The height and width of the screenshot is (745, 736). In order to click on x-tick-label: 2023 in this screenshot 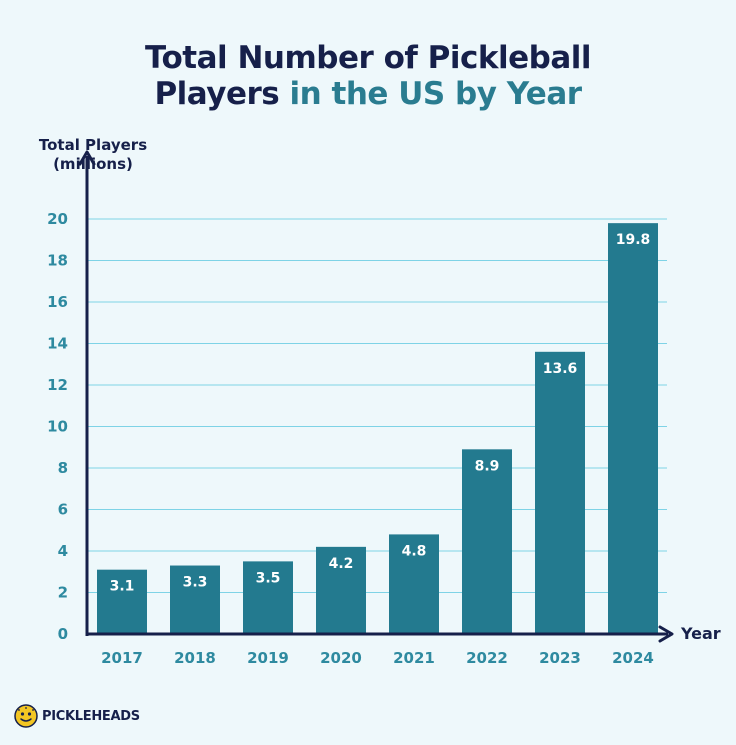, I will do `click(560, 658)`.